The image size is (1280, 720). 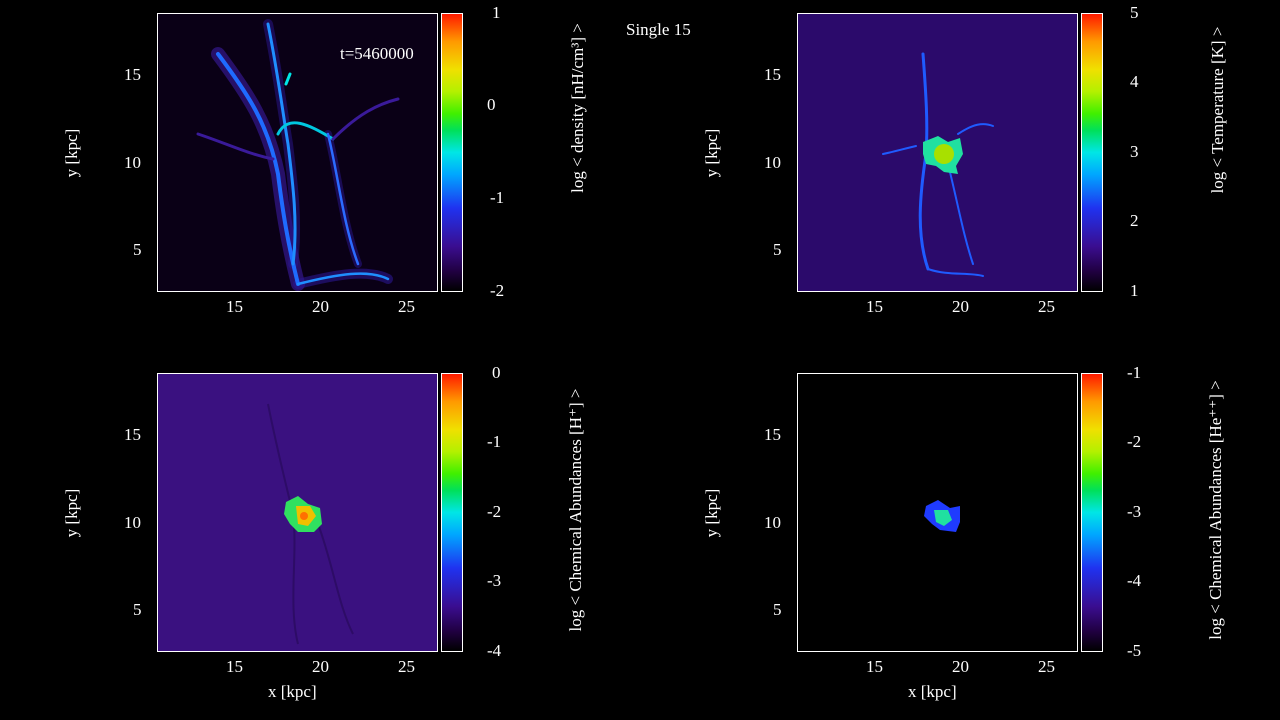 What do you see at coordinates (577, 108) in the screenshot?
I see `density-colorbar-label: log < density [nH/cm³] >` at bounding box center [577, 108].